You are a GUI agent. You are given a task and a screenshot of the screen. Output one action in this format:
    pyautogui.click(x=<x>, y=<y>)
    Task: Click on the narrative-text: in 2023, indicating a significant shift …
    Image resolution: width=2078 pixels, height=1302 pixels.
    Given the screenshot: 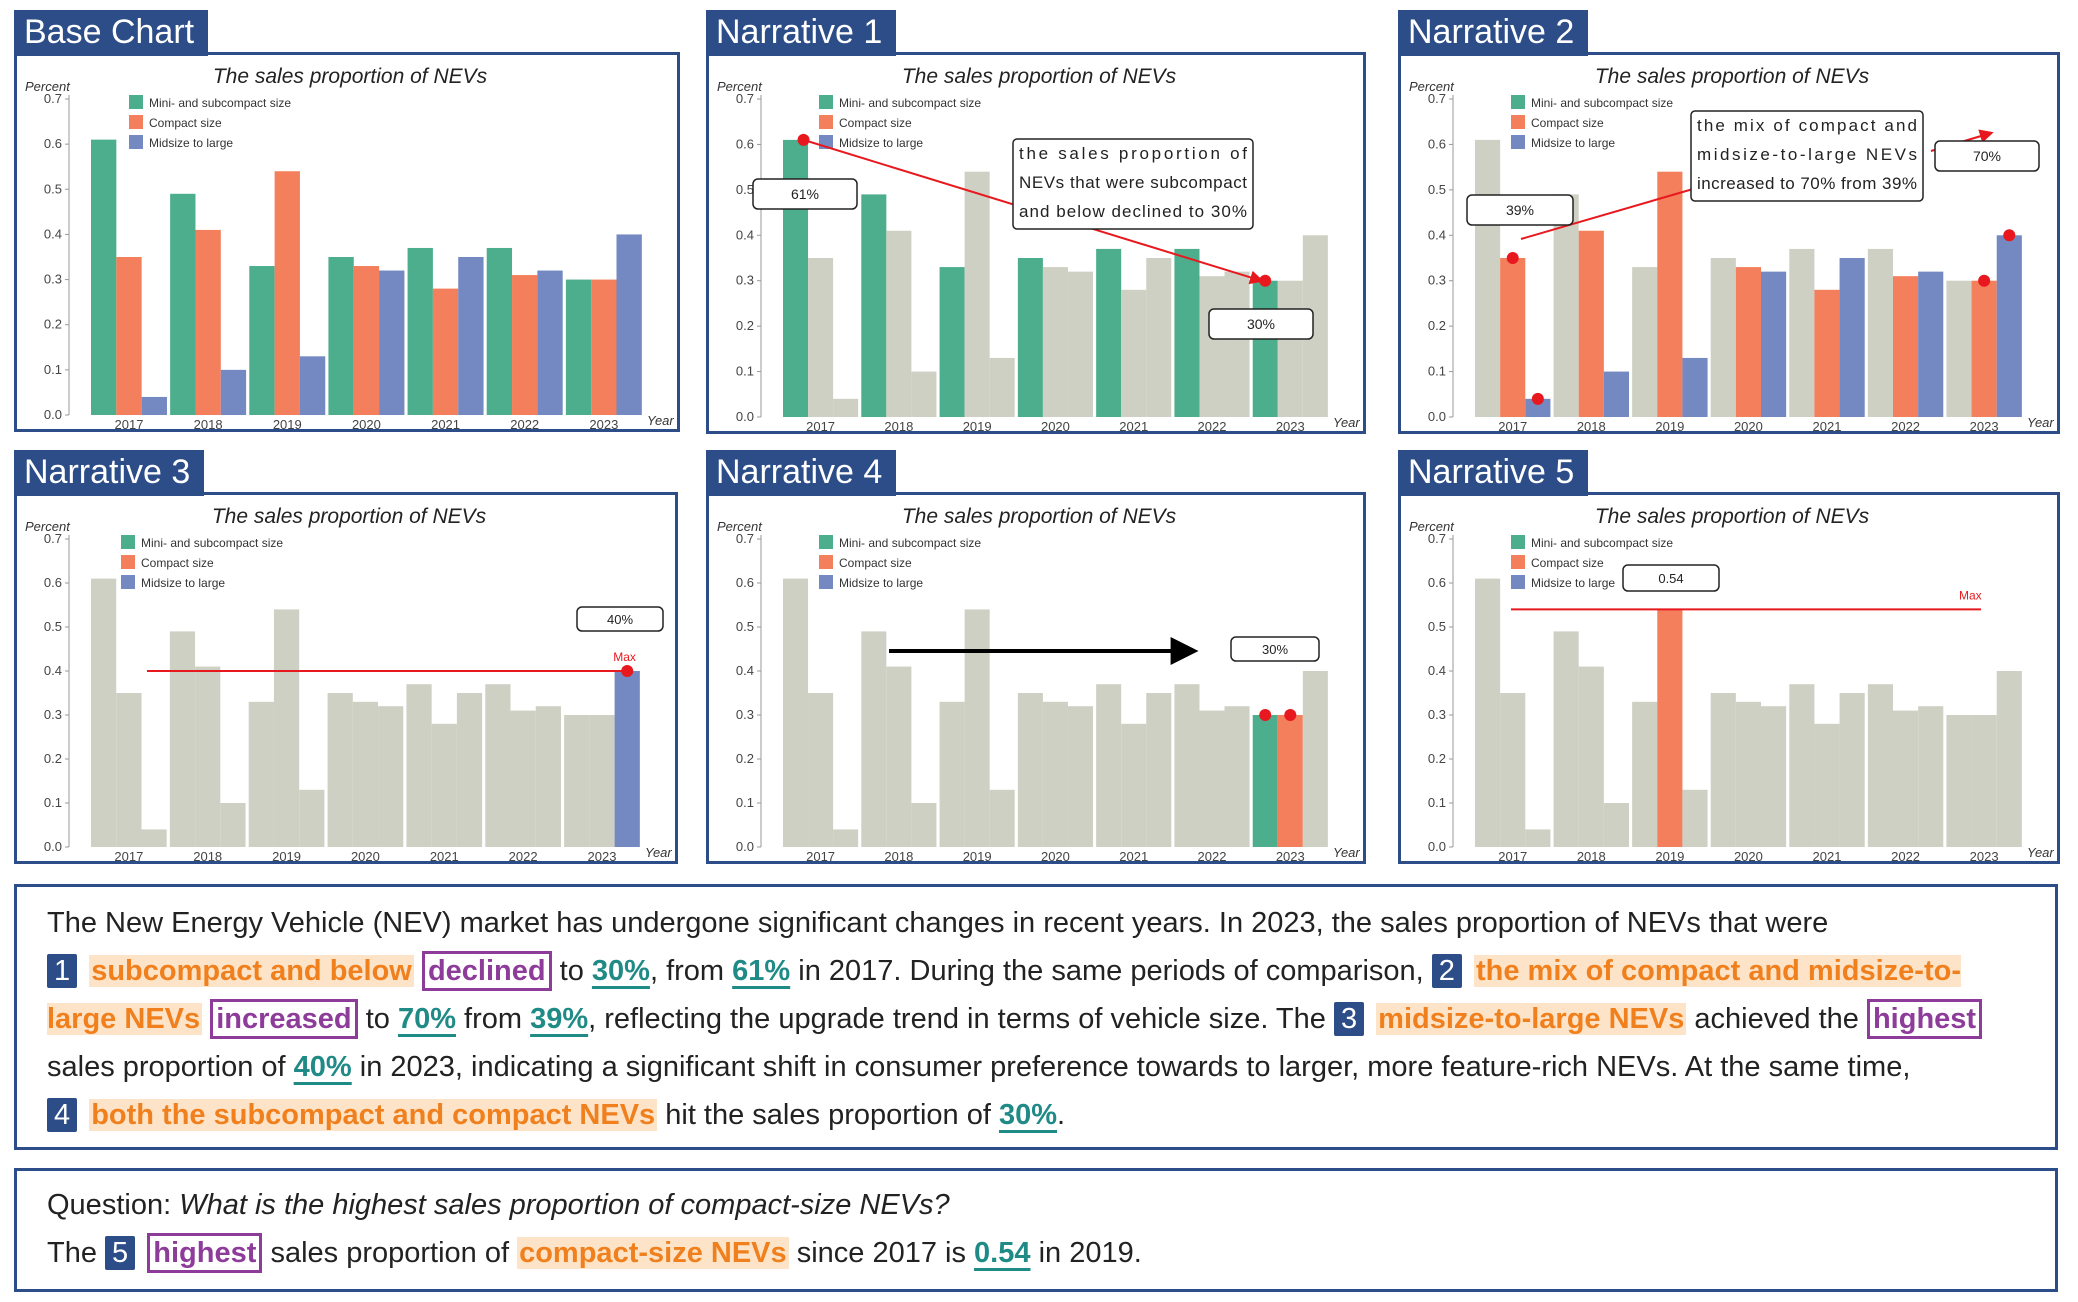 What is the action you would take?
    pyautogui.click(x=1135, y=1067)
    